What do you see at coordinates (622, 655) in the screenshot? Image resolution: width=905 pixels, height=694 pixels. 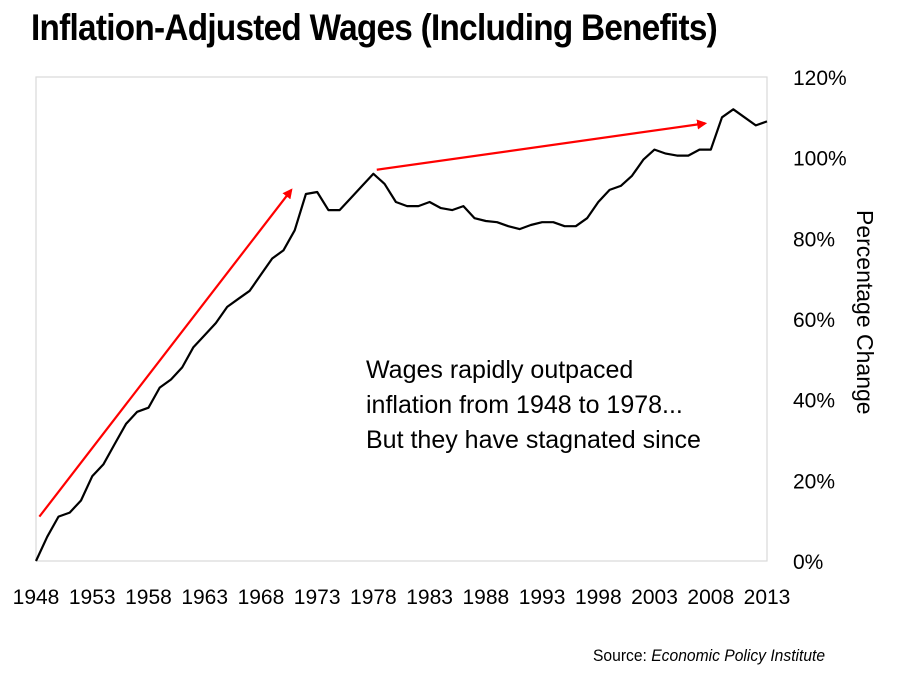 I see `source-prefix: Source:` at bounding box center [622, 655].